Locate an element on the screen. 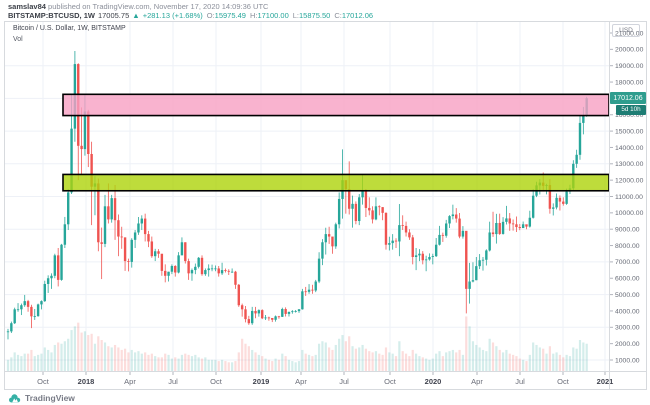 The image size is (650, 405). low-value: 15875.50 is located at coordinates (315, 15).